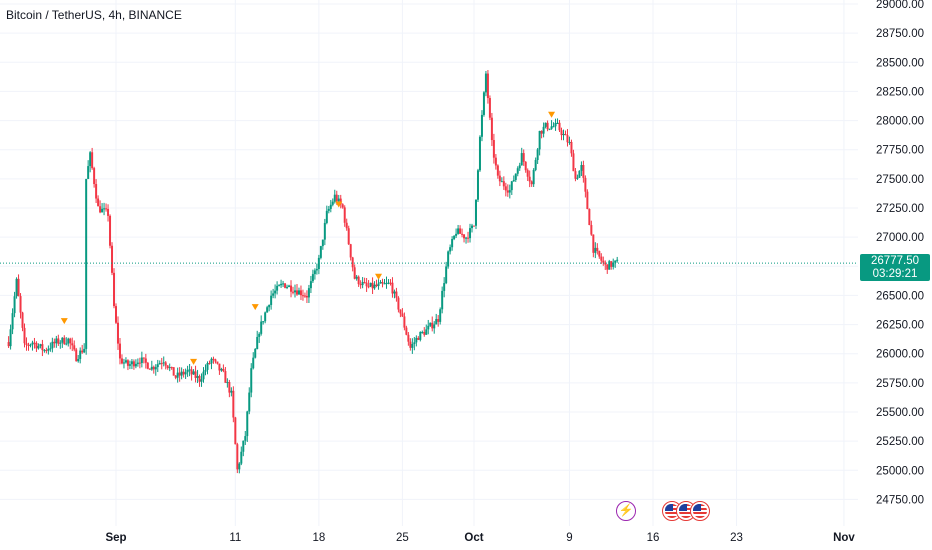  What do you see at coordinates (480, 538) in the screenshot?
I see `time-axis: Sep 11 18 25 Oct 9 16 23 Nov` at bounding box center [480, 538].